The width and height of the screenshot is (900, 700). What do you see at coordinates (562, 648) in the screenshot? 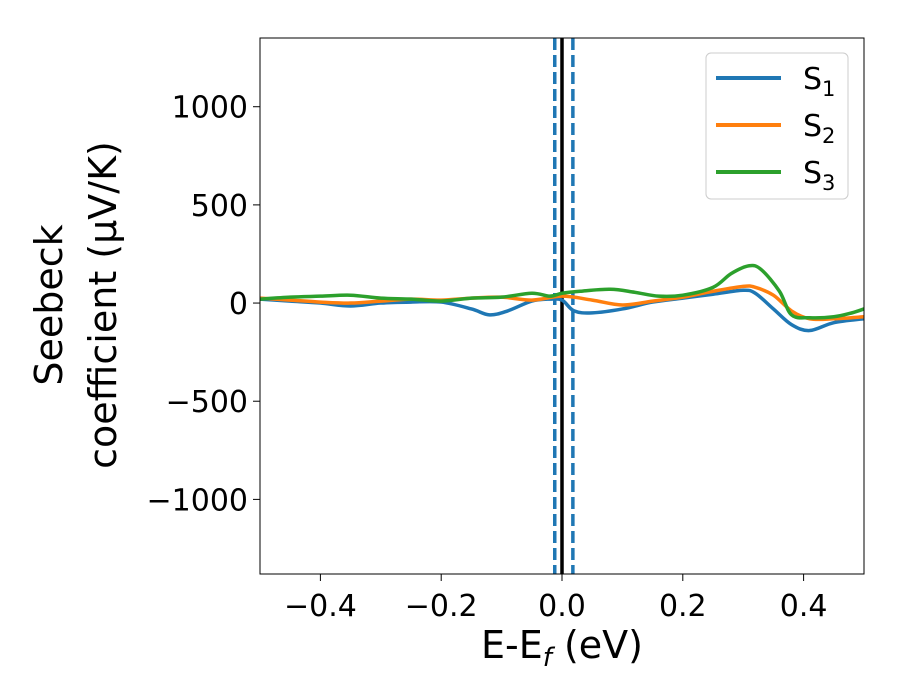
I see `x-axis-label: E-Ef (eV)` at bounding box center [562, 648].